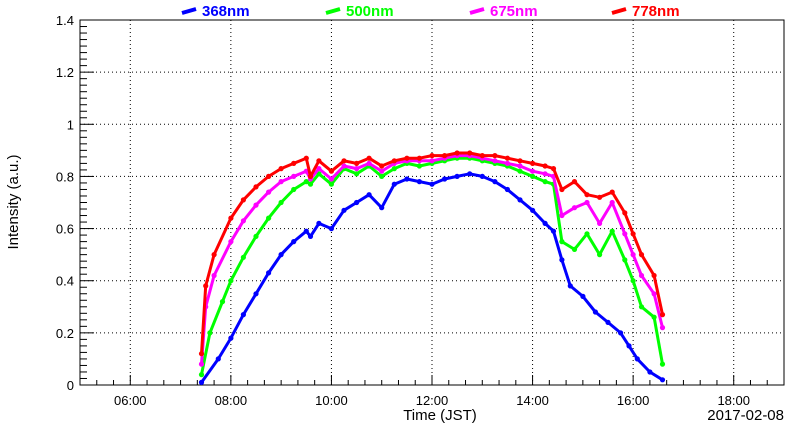 The height and width of the screenshot is (434, 800). I want to click on y-tick-labels: 0 0.2 0.4 0.6 0.8 1 1.2 1.4, so click(65, 203).